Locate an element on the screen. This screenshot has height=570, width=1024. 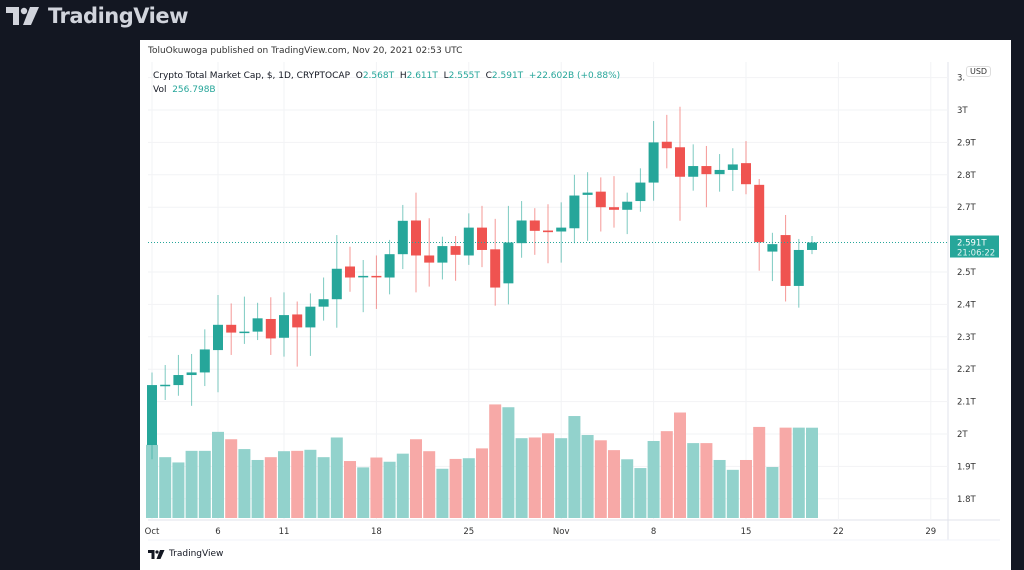
brand-logo: TradingView is located at coordinates (97, 16).